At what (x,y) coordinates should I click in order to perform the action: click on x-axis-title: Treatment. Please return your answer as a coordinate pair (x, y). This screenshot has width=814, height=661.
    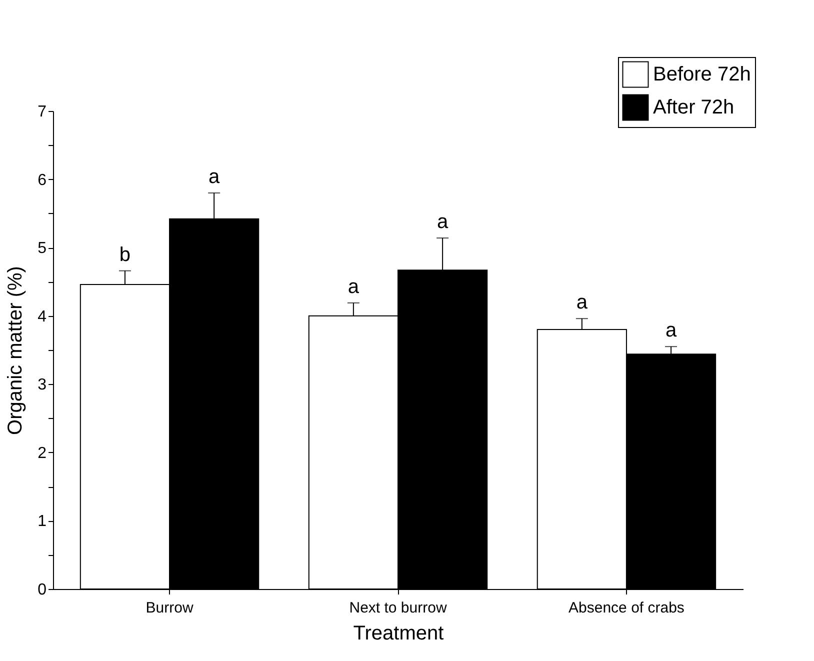
    Looking at the image, I should click on (398, 633).